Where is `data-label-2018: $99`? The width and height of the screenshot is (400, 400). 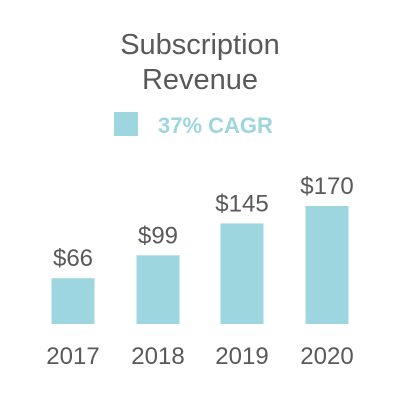
data-label-2018: $99 is located at coordinates (158, 235).